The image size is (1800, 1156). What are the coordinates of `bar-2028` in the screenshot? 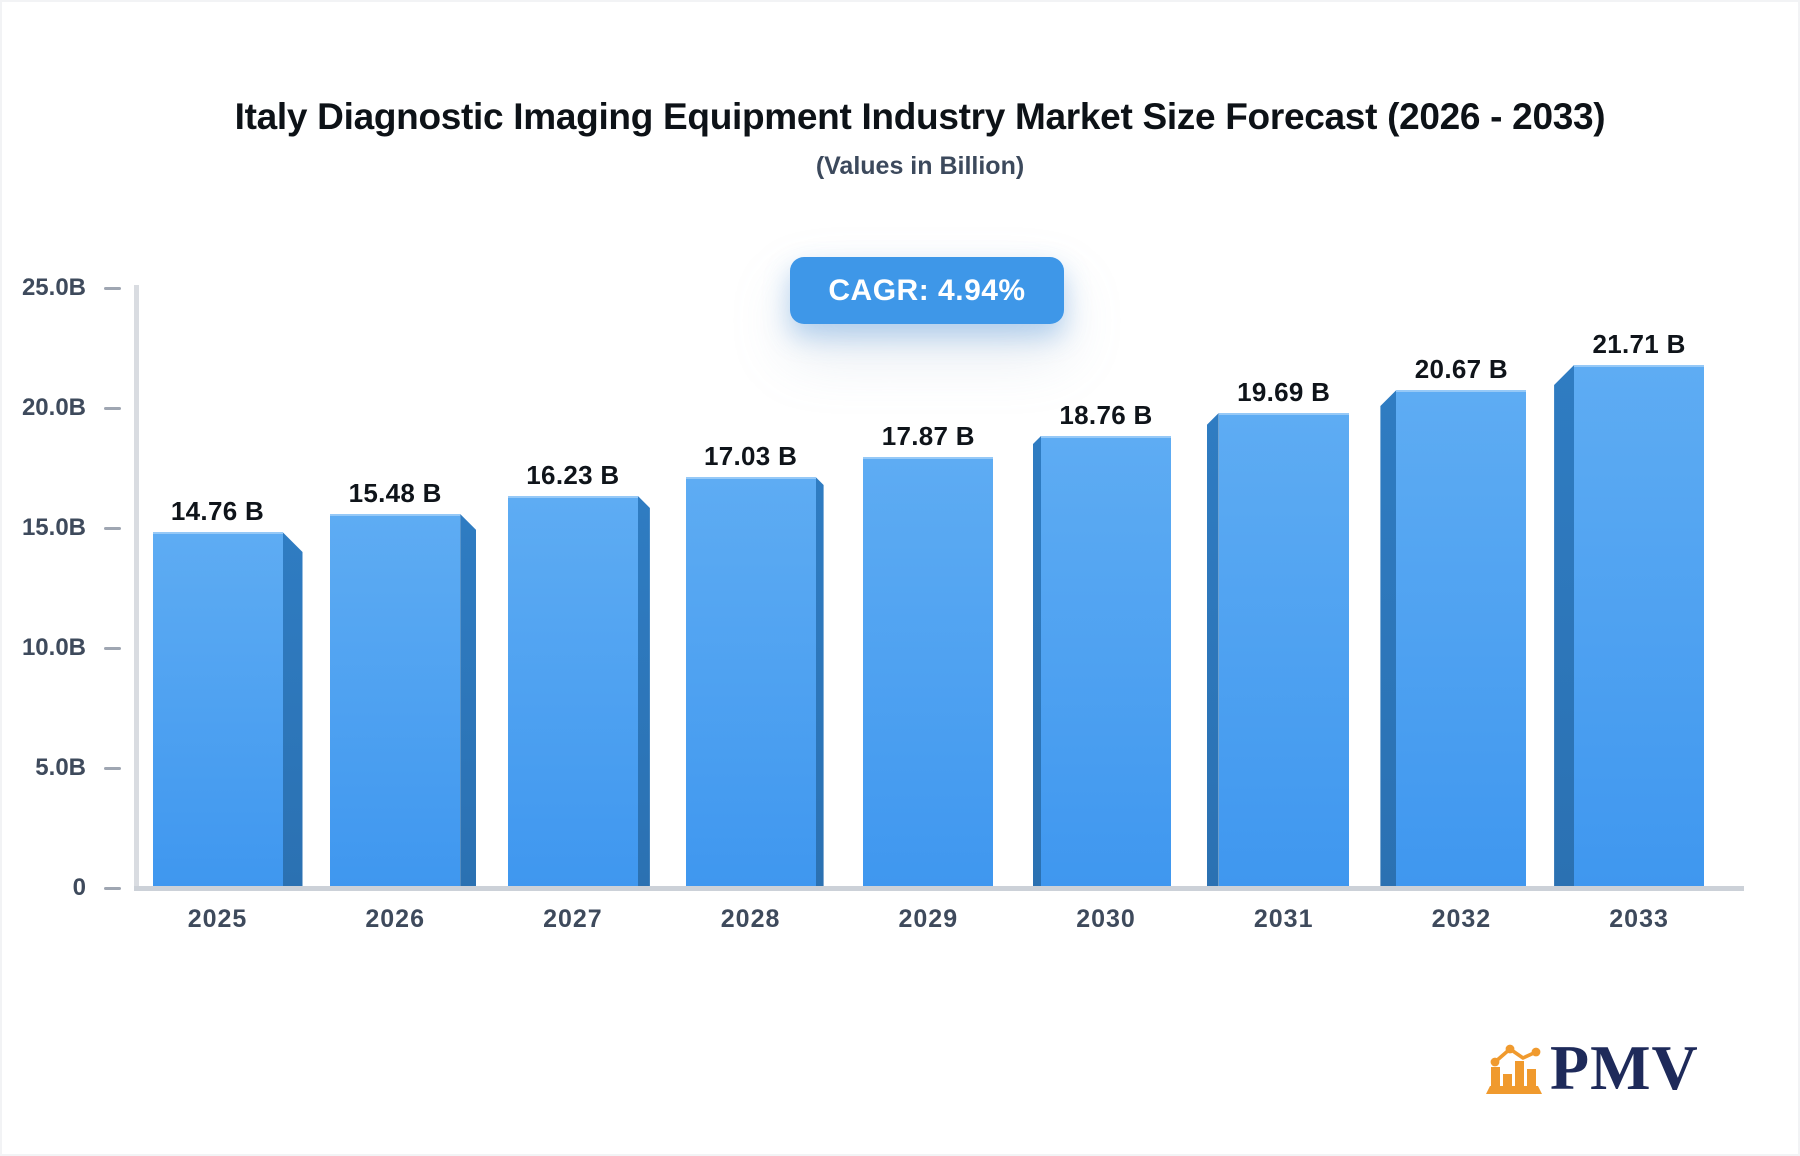 It's located at (754, 681).